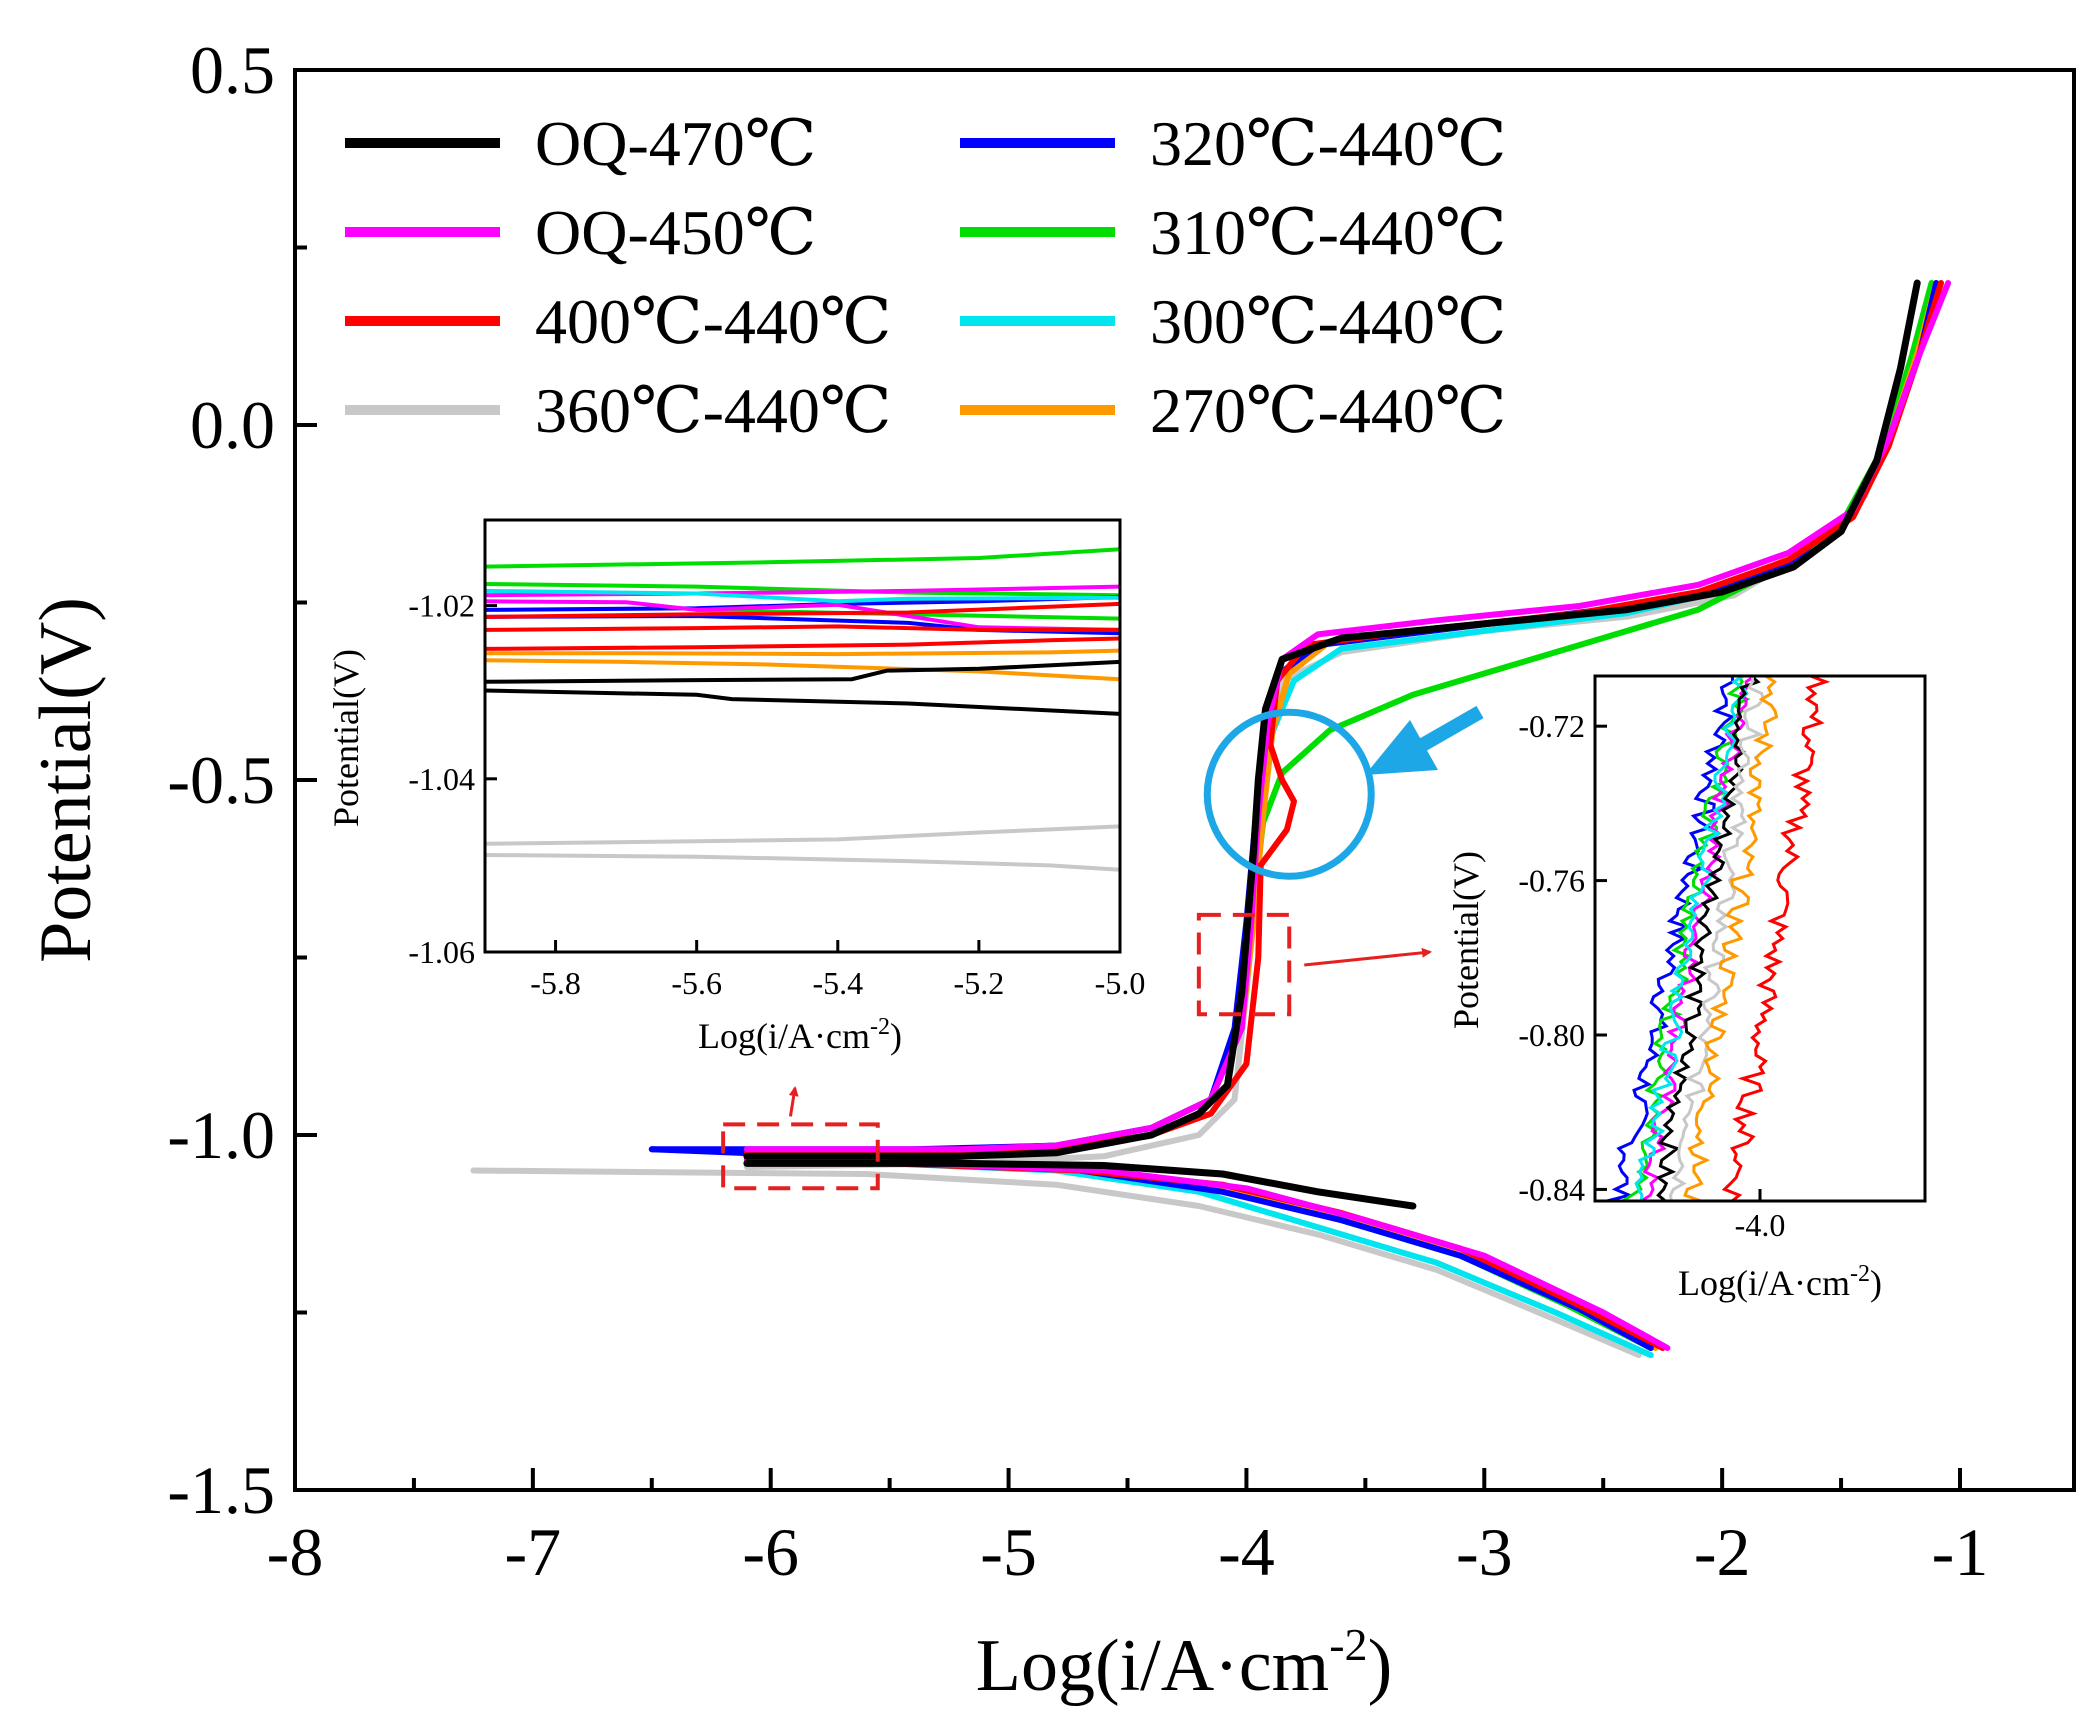 The height and width of the screenshot is (1728, 2089). I want to click on inset-right-xlabel-text: Log(i/A·cm, so click(1764, 1283).